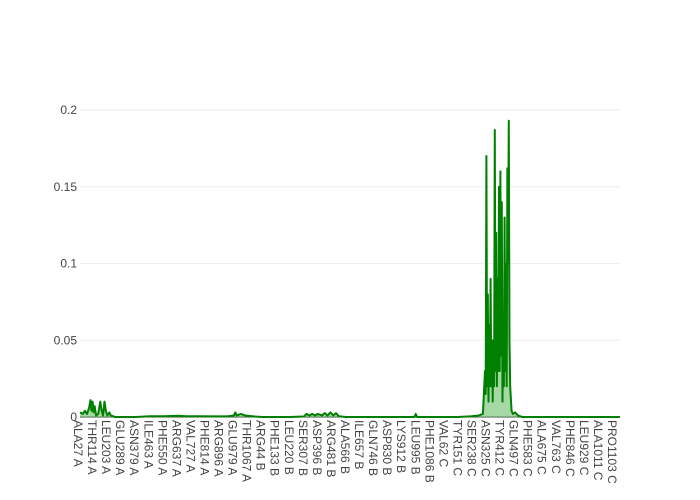  Describe the element at coordinates (303, 448) in the screenshot. I see `x-tick-label: SER307 B` at that location.